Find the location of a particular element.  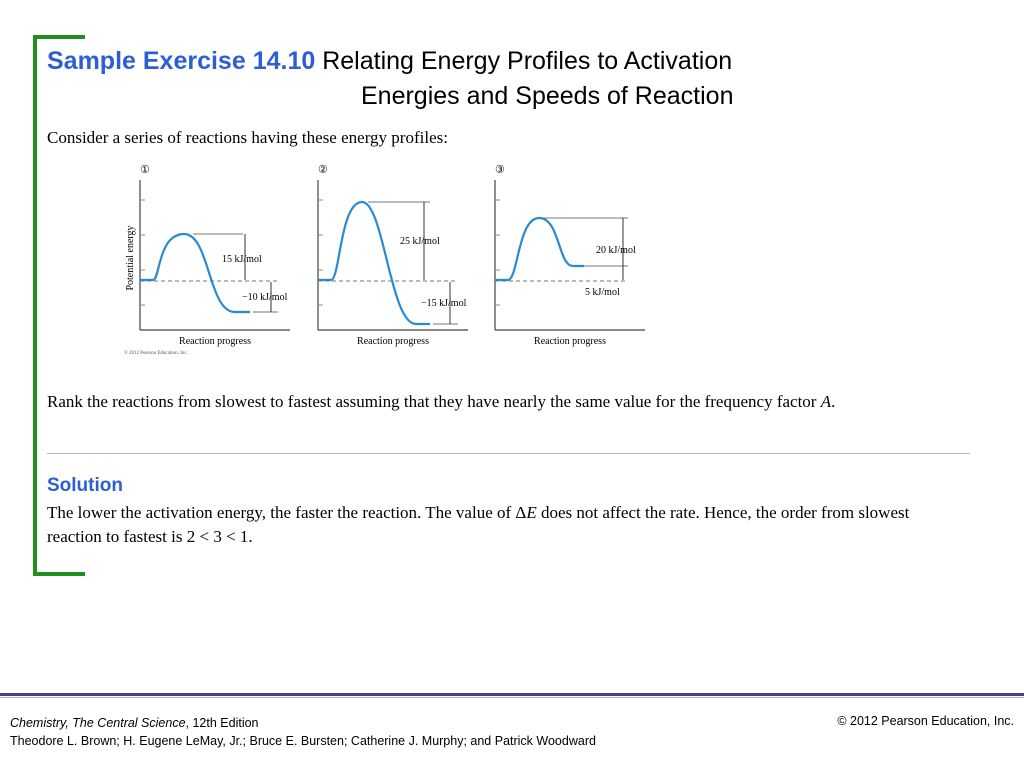

panel-2: ② 25 kJ/mol −15 kJ/mol Reaction progress is located at coordinates (392, 255).